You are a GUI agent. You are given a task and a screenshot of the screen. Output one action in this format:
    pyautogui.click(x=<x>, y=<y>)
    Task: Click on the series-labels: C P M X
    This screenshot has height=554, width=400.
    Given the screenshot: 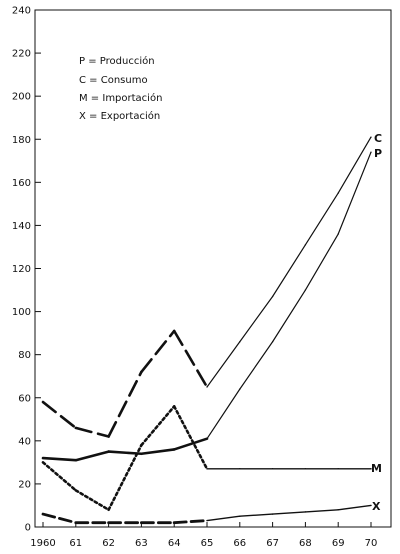 What is the action you would take?
    pyautogui.click(x=376, y=322)
    